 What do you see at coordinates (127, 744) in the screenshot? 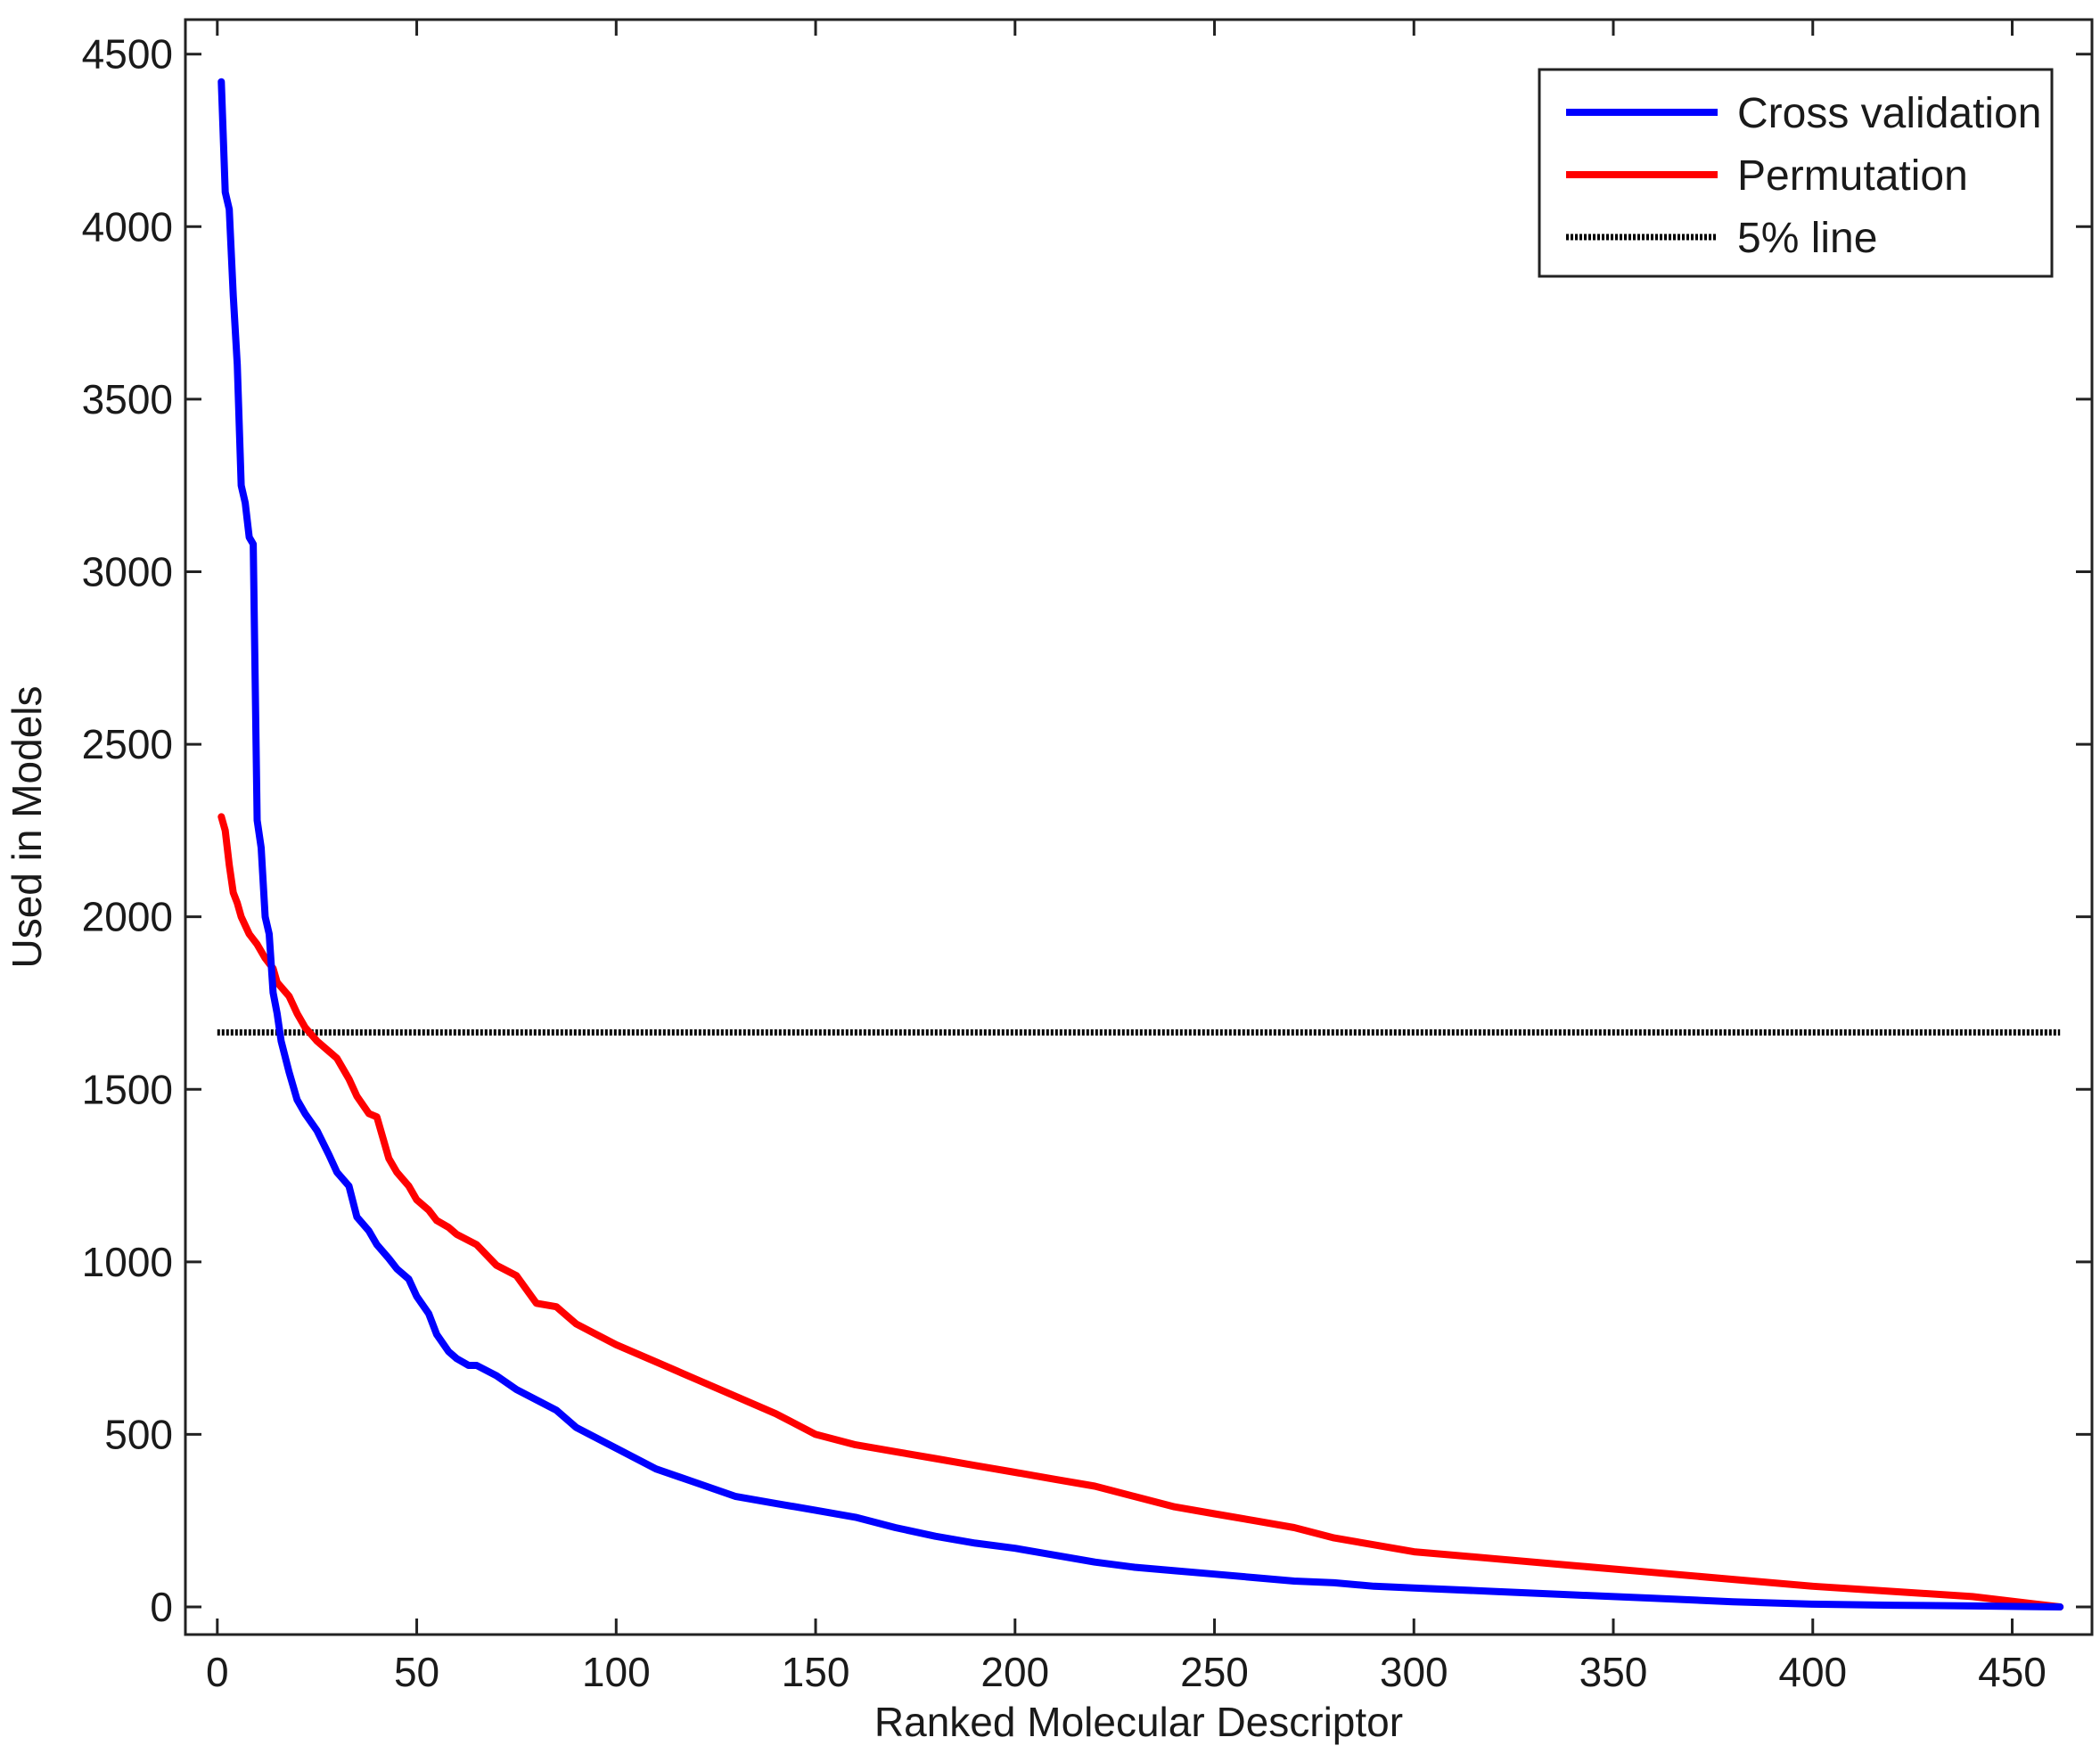
I see `y-tick-label: 2500` at bounding box center [127, 744].